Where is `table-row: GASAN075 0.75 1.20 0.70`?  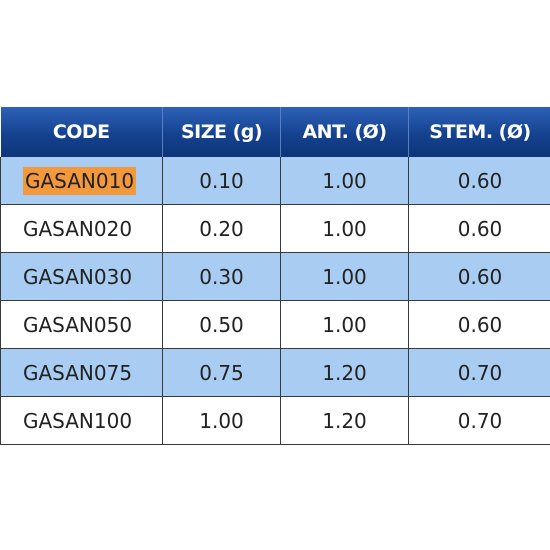 table-row: GASAN075 0.75 1.20 0.70 is located at coordinates (275, 372).